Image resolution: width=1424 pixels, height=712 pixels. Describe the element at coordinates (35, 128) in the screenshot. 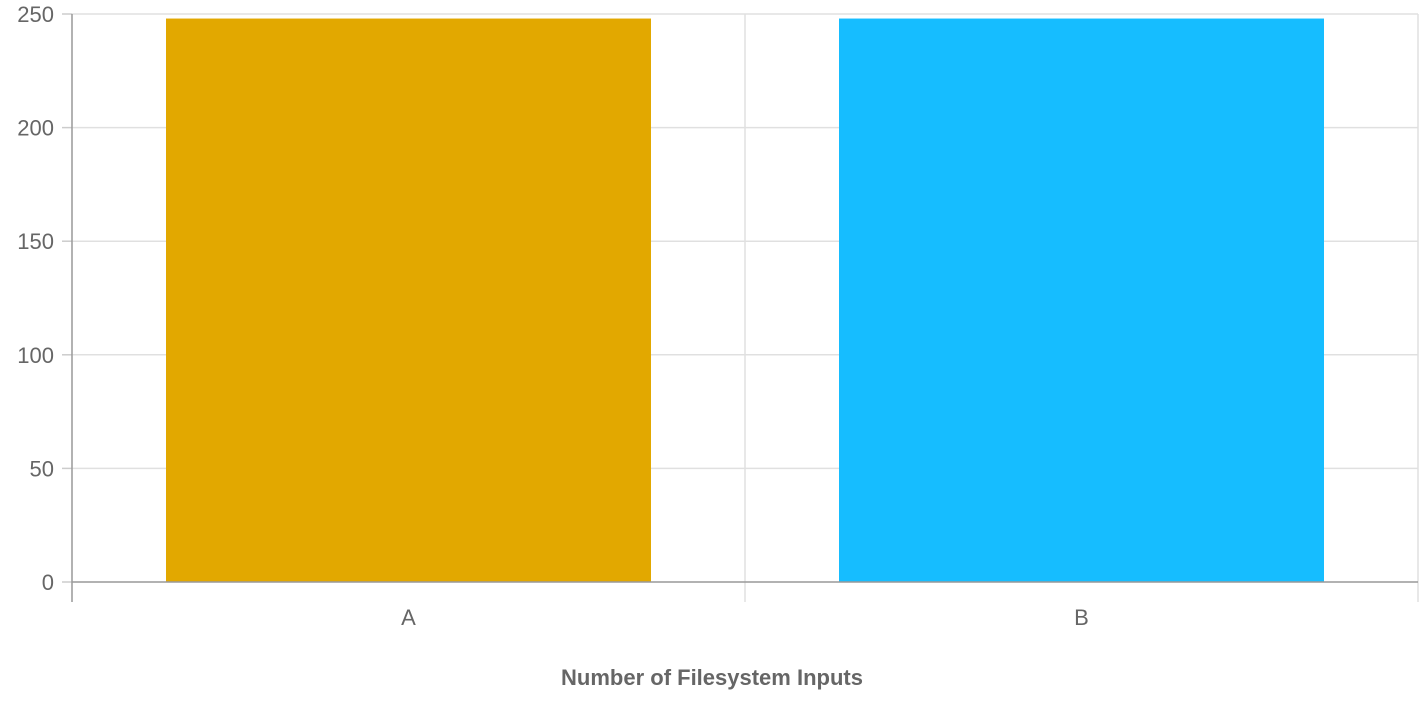

I see `y-tick-label-200: 200` at that location.